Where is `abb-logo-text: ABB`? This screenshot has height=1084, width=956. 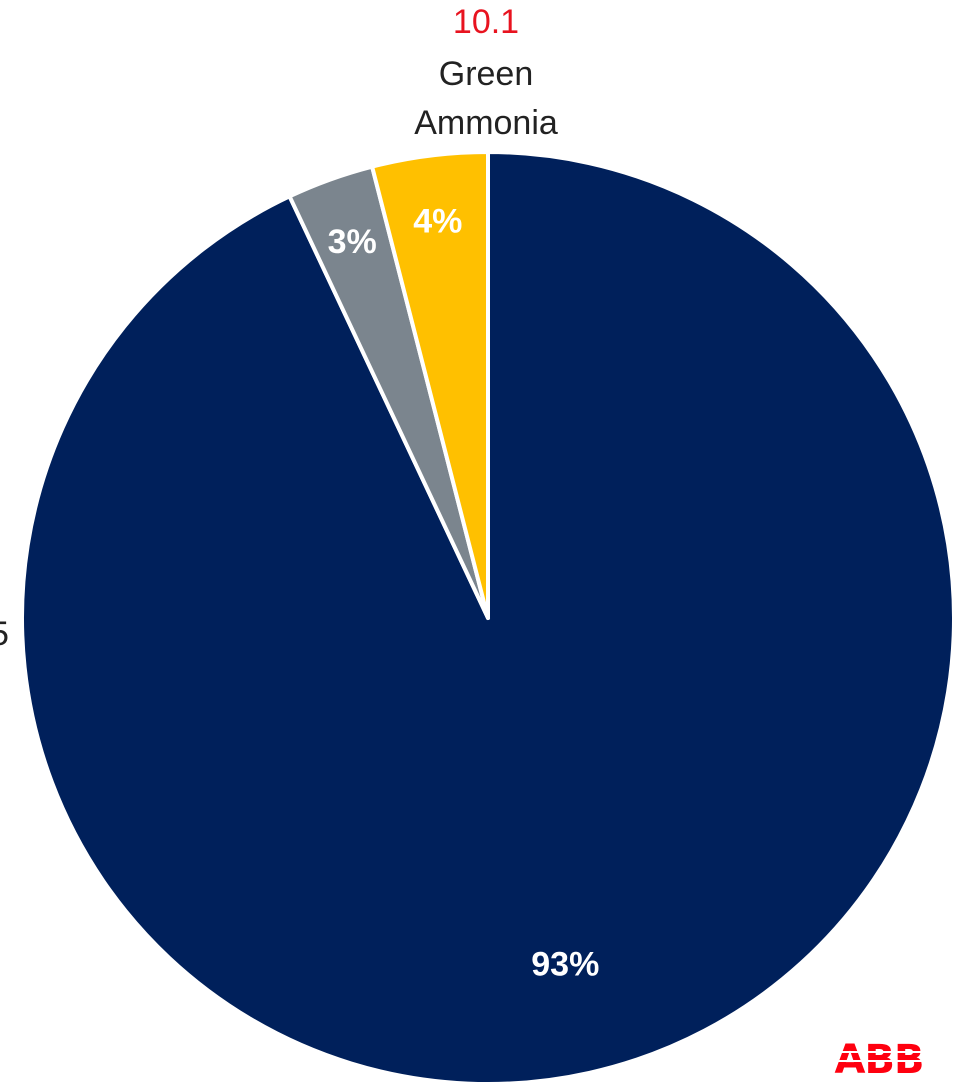
abb-logo-text: ABB is located at coordinates (879, 1058).